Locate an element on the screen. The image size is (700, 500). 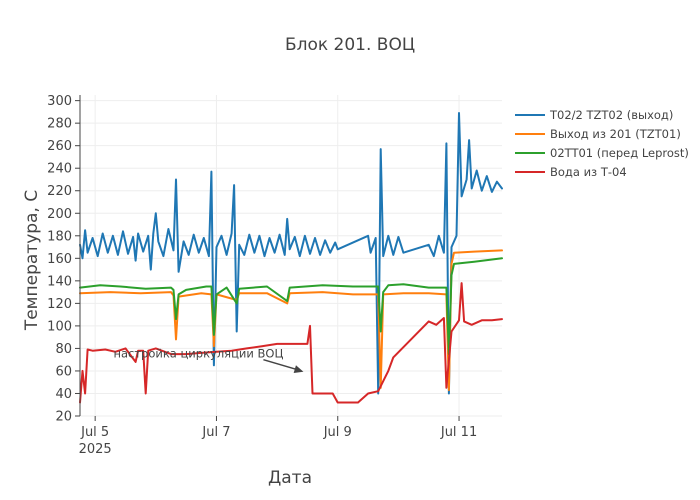
y-tick-label: 60 is located at coordinates (63, 371).